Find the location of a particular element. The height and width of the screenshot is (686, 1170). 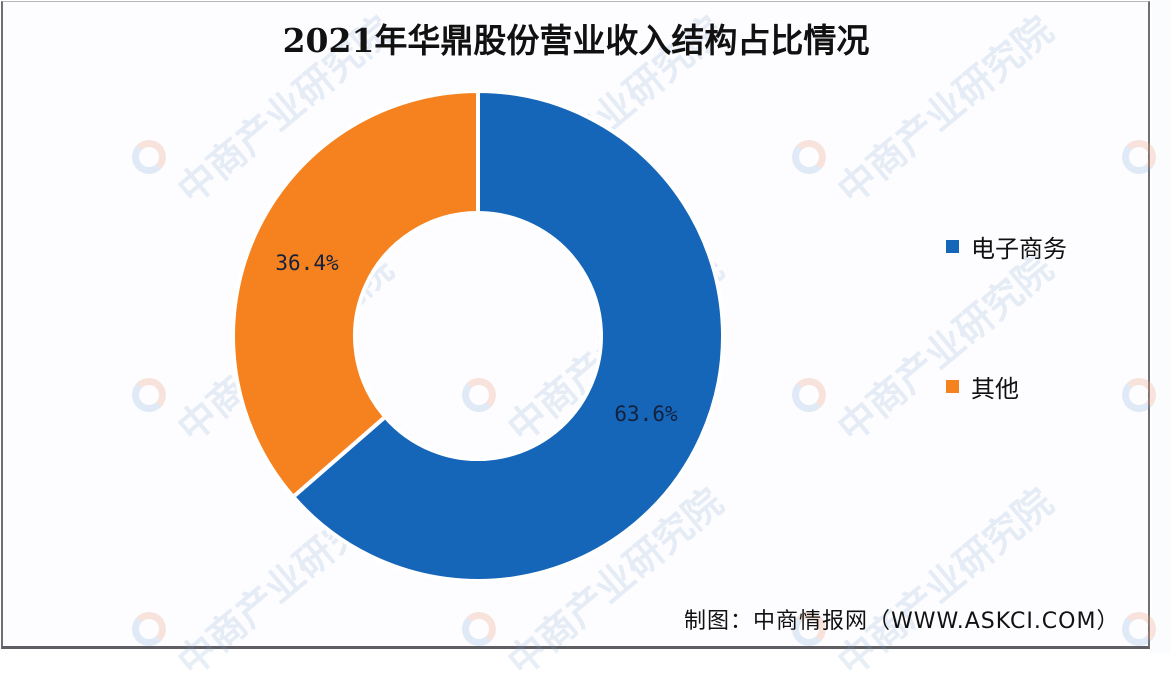

chart-title: 2021年华鼎股份营业收入结构占比情况 is located at coordinates (576, 40).